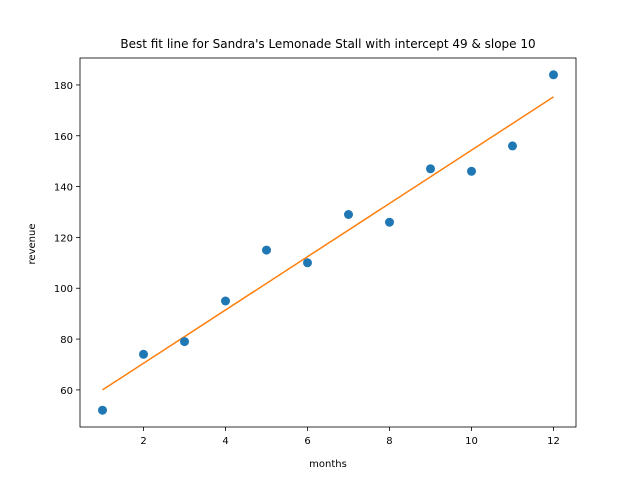  What do you see at coordinates (307, 441) in the screenshot?
I see `x-tick-label: 6` at bounding box center [307, 441].